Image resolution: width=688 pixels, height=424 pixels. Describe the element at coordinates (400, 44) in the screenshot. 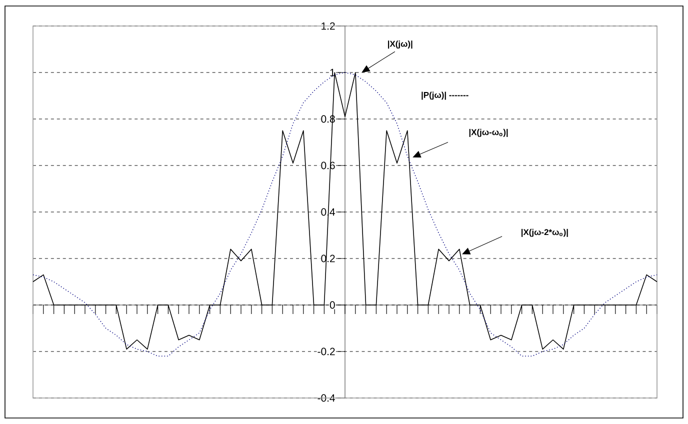

I see `annotation: |X(jω)|` at that location.